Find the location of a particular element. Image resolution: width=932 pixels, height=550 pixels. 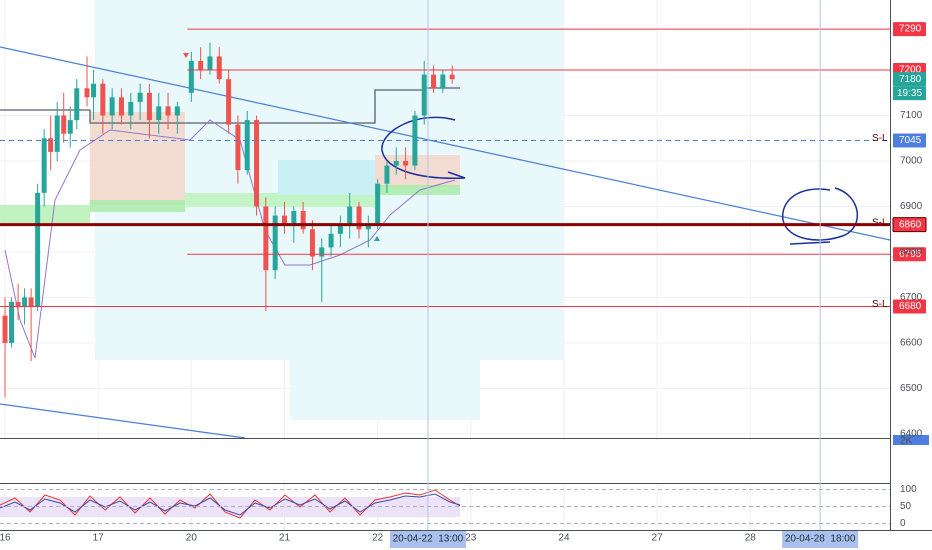

rsi-signal-line is located at coordinates (230, 504).